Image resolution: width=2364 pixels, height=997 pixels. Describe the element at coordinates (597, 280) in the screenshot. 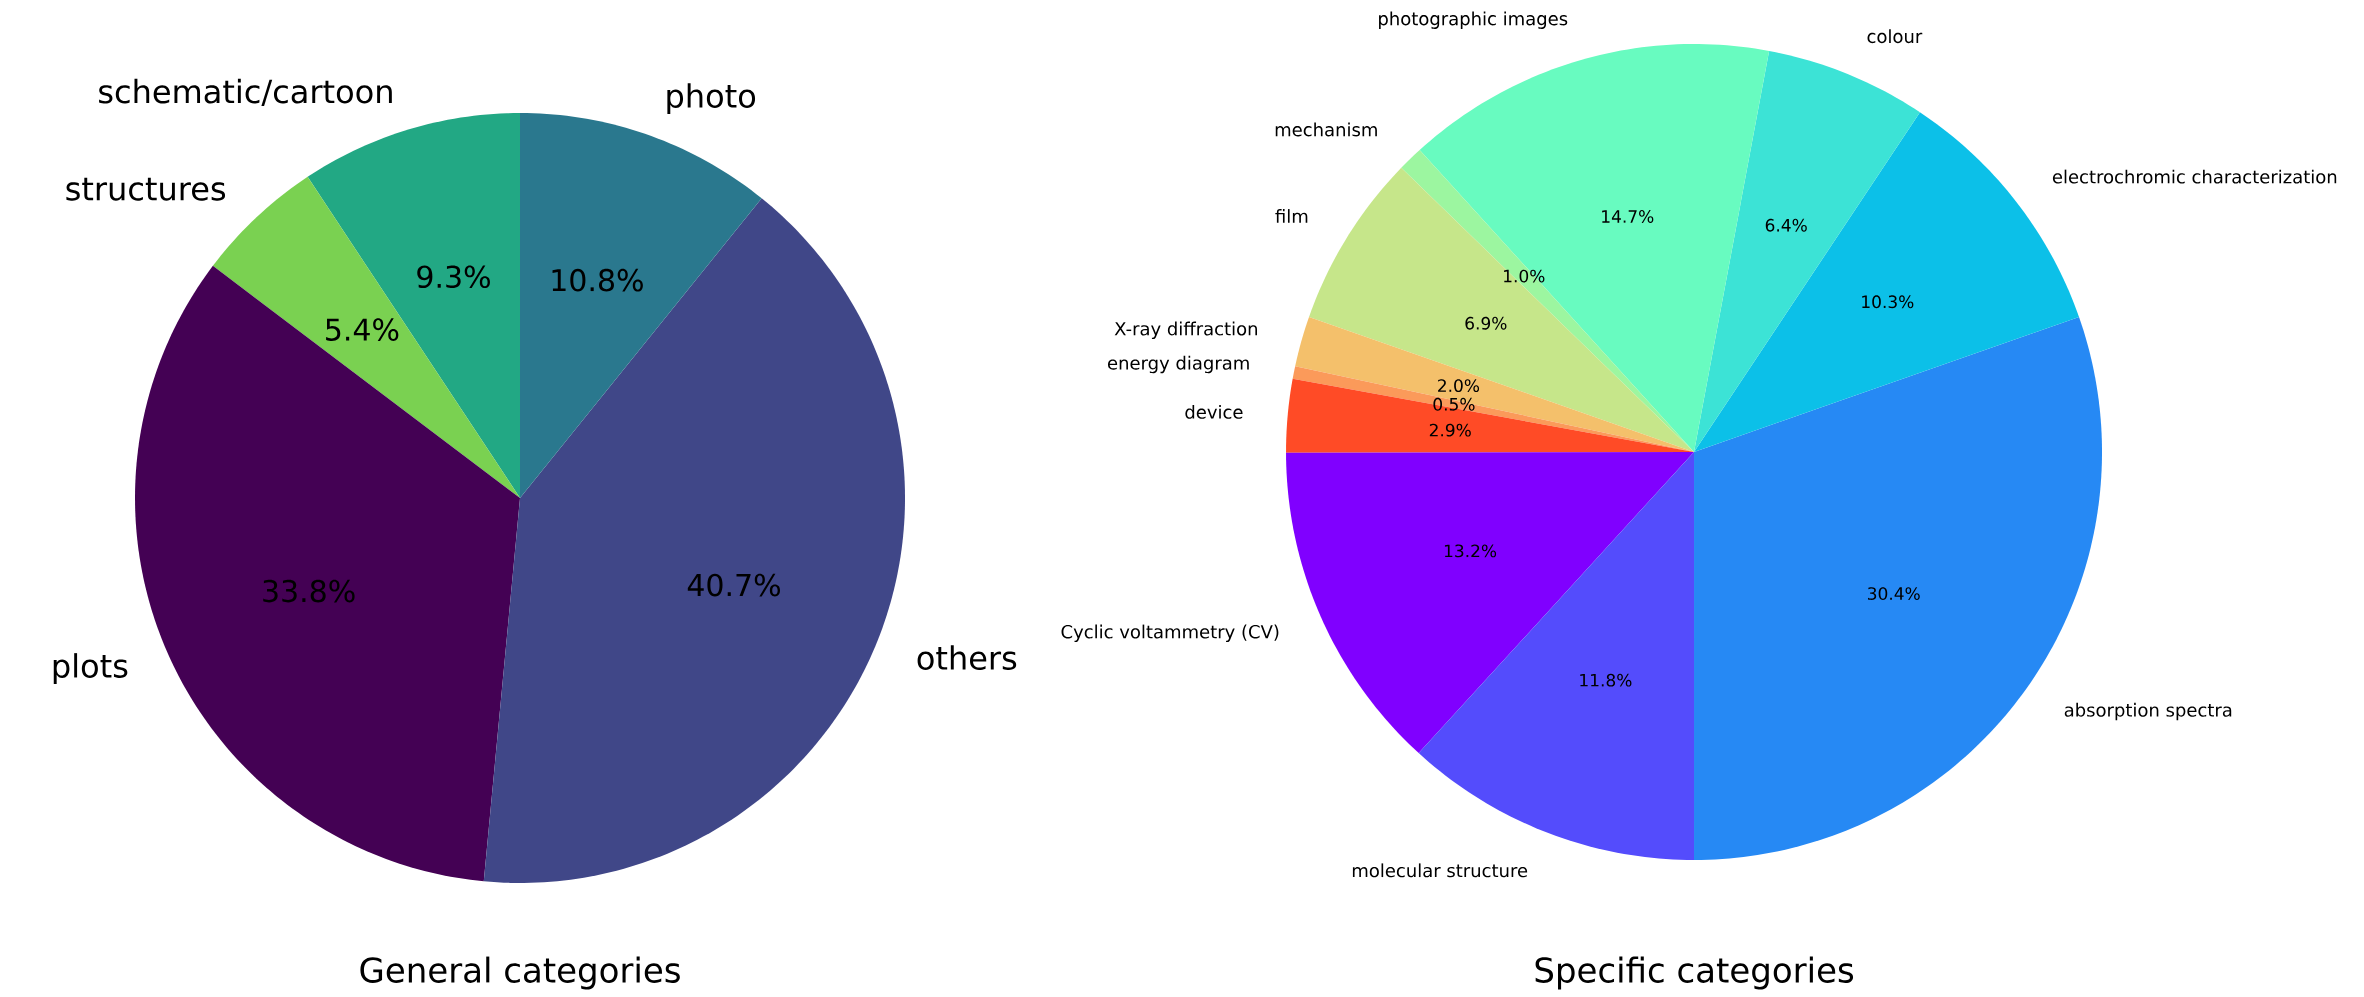

I see `data-label: 10.8%` at that location.